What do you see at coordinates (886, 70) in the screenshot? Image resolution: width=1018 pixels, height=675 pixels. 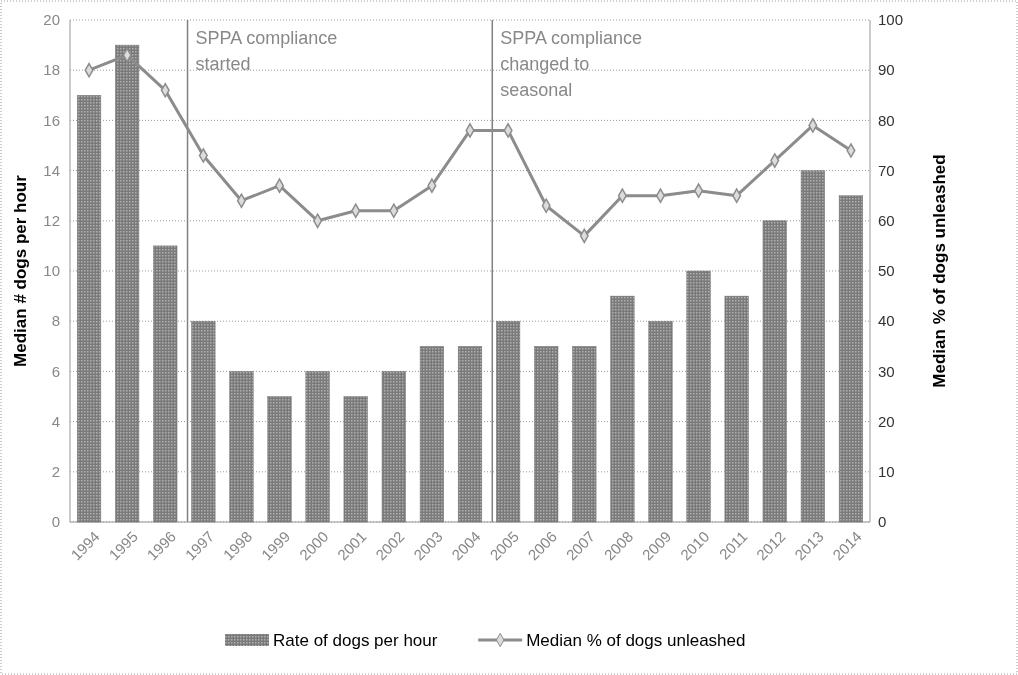 I see `y2-tick-label: 90` at bounding box center [886, 70].